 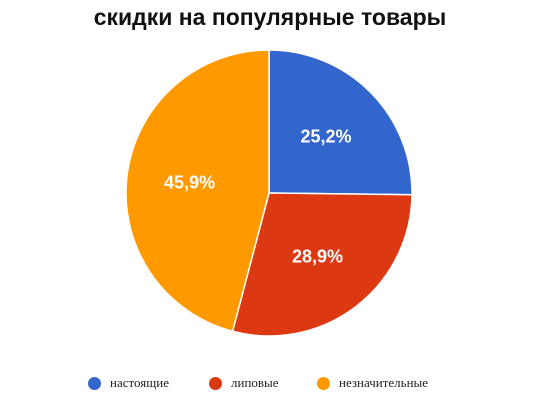 I want to click on legend-item-lipovye: липовые, so click(x=244, y=383).